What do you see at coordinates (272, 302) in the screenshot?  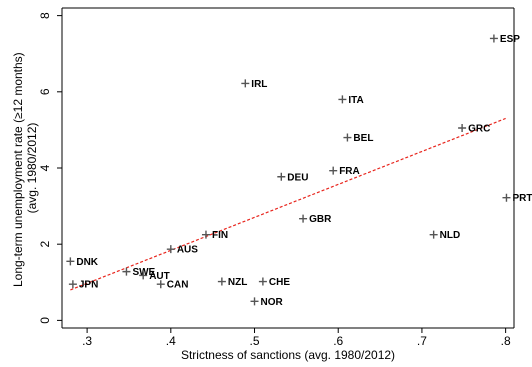 I see `point-label: NOR` at bounding box center [272, 302].